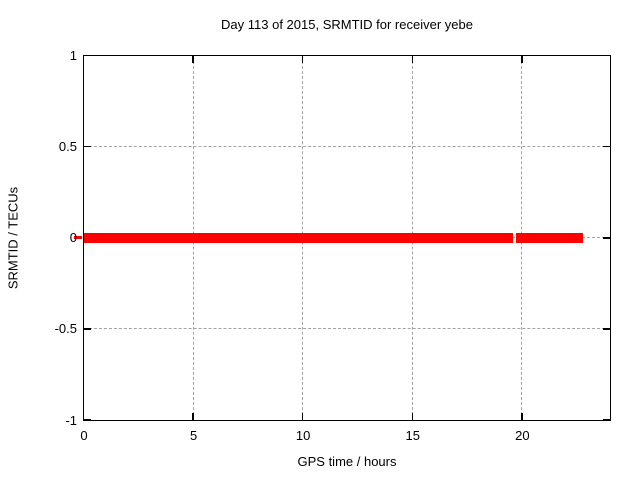 The height and width of the screenshot is (480, 640). Describe the element at coordinates (73, 55) in the screenshot. I see `y-tick-label-1: 1` at that location.